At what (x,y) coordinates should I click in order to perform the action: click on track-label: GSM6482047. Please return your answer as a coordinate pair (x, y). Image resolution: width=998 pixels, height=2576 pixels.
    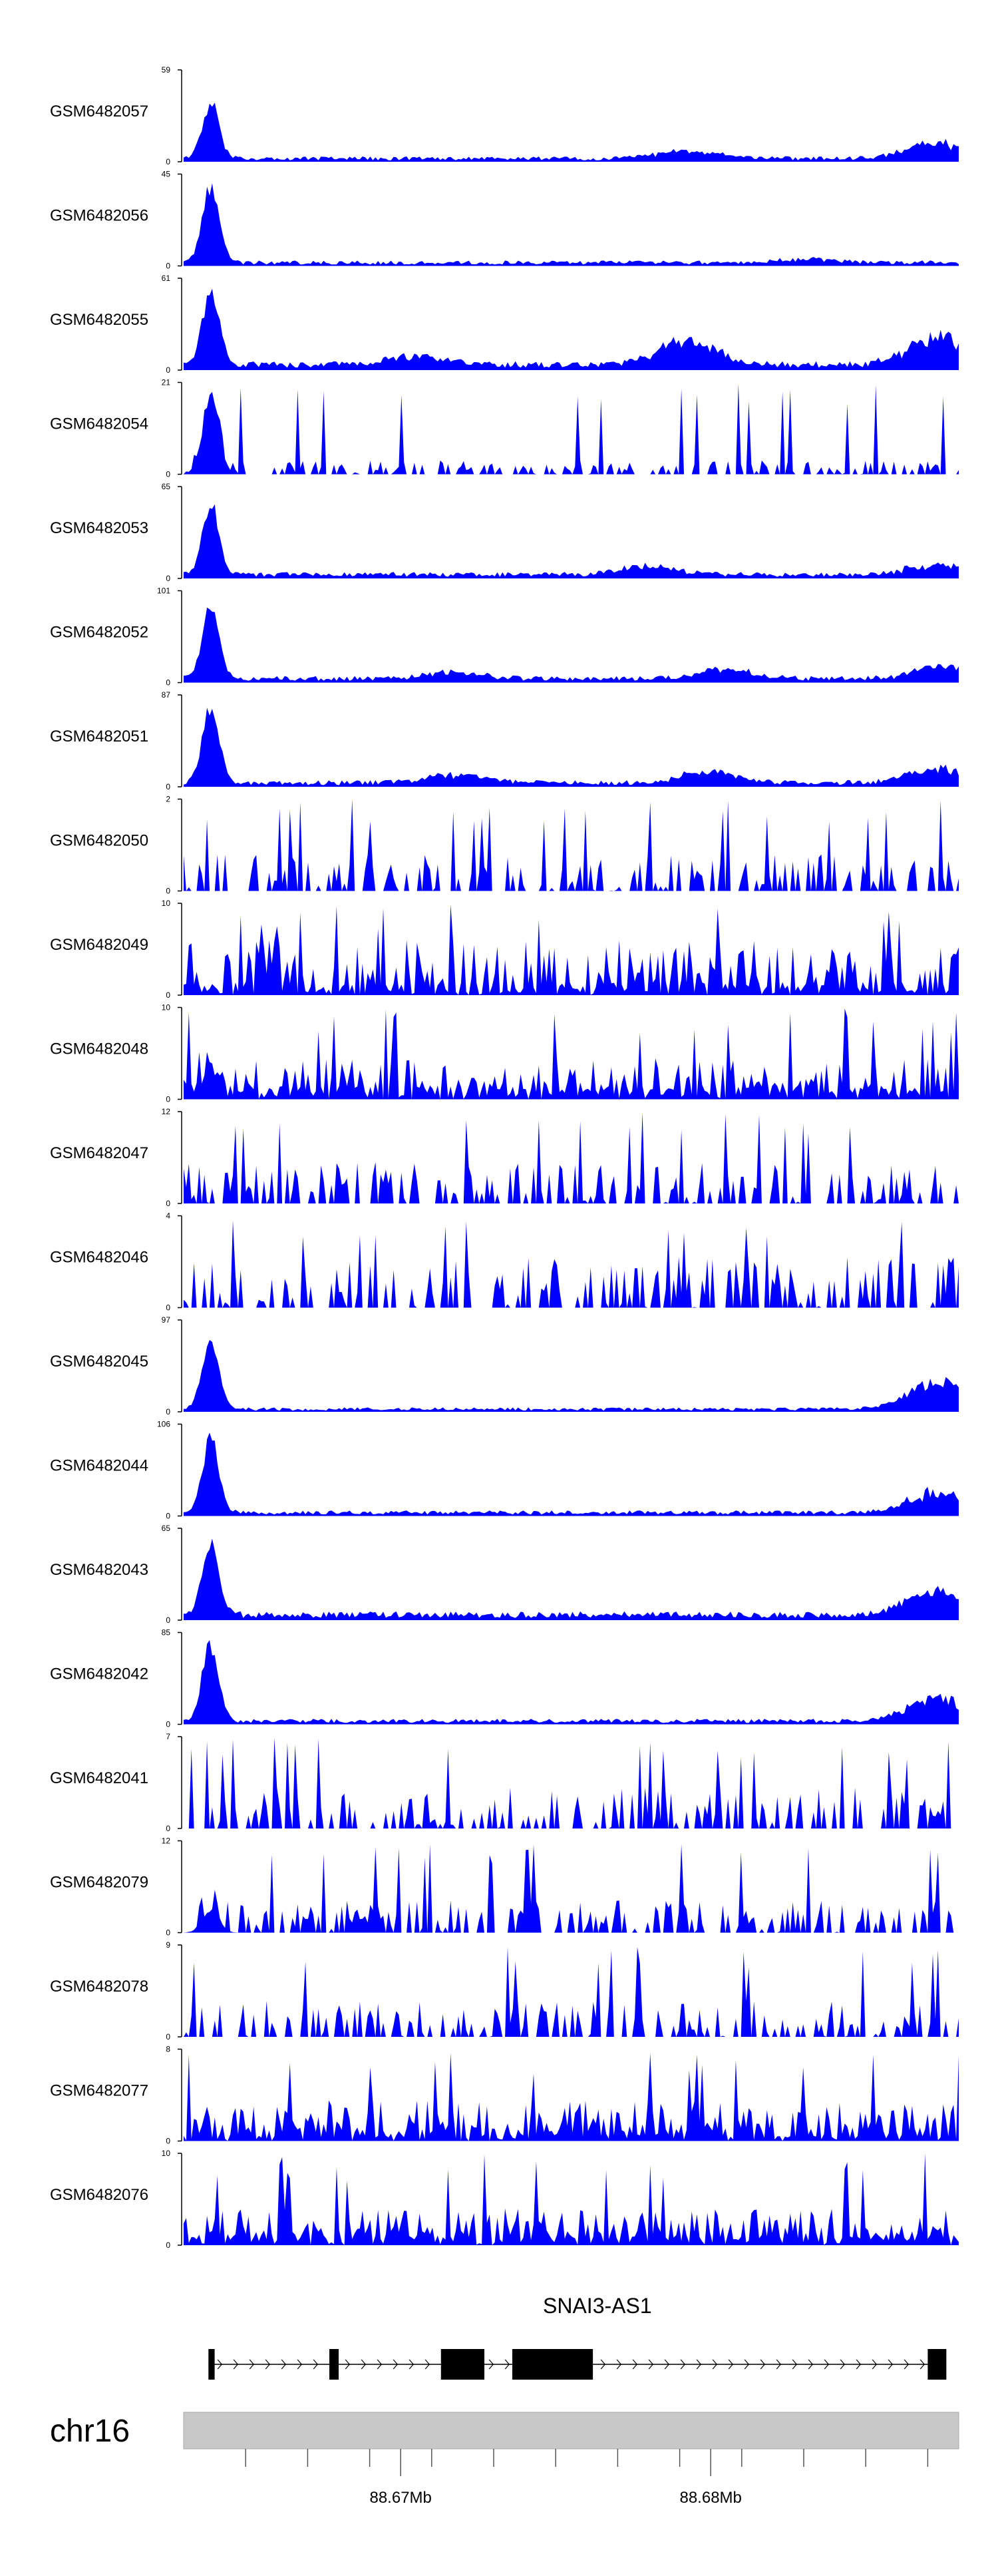
    Looking at the image, I should click on (99, 1153).